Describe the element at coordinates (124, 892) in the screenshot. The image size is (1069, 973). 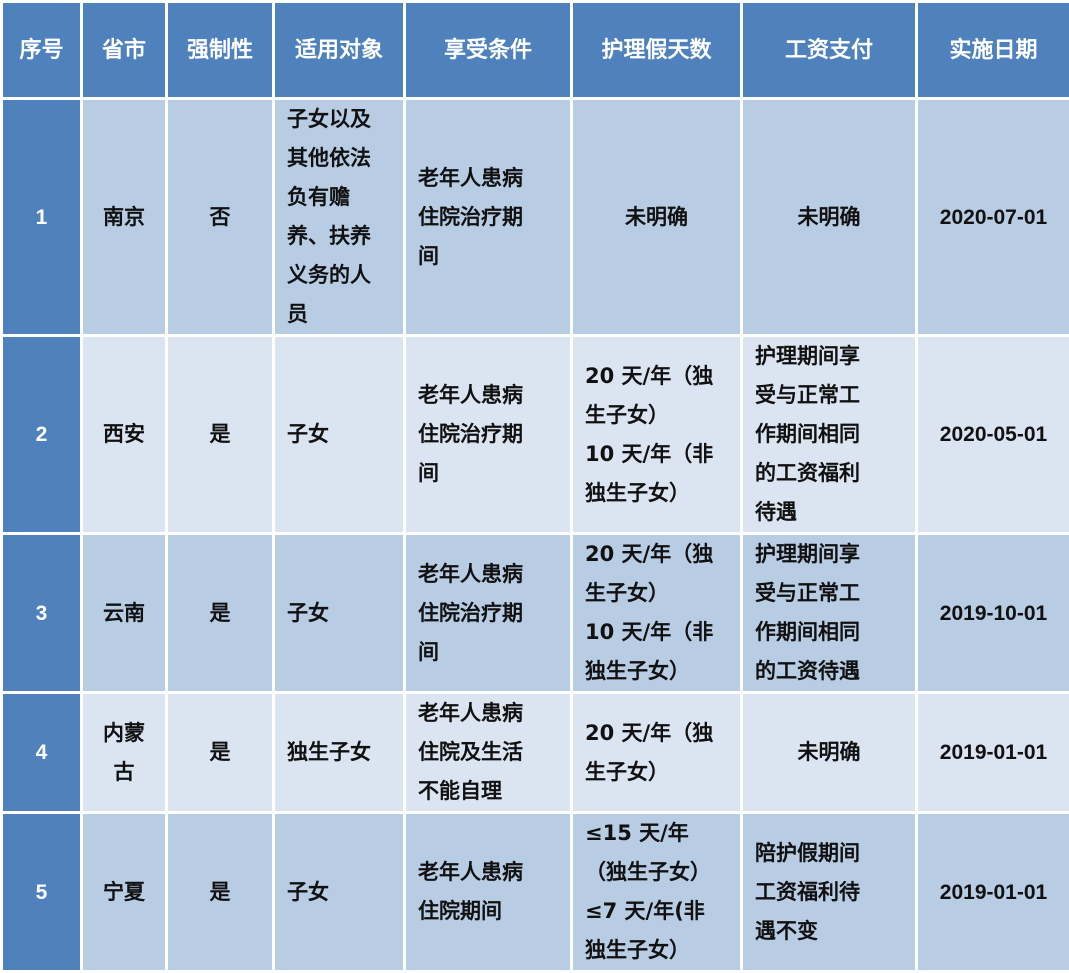
I see `cell-city: 宁夏` at that location.